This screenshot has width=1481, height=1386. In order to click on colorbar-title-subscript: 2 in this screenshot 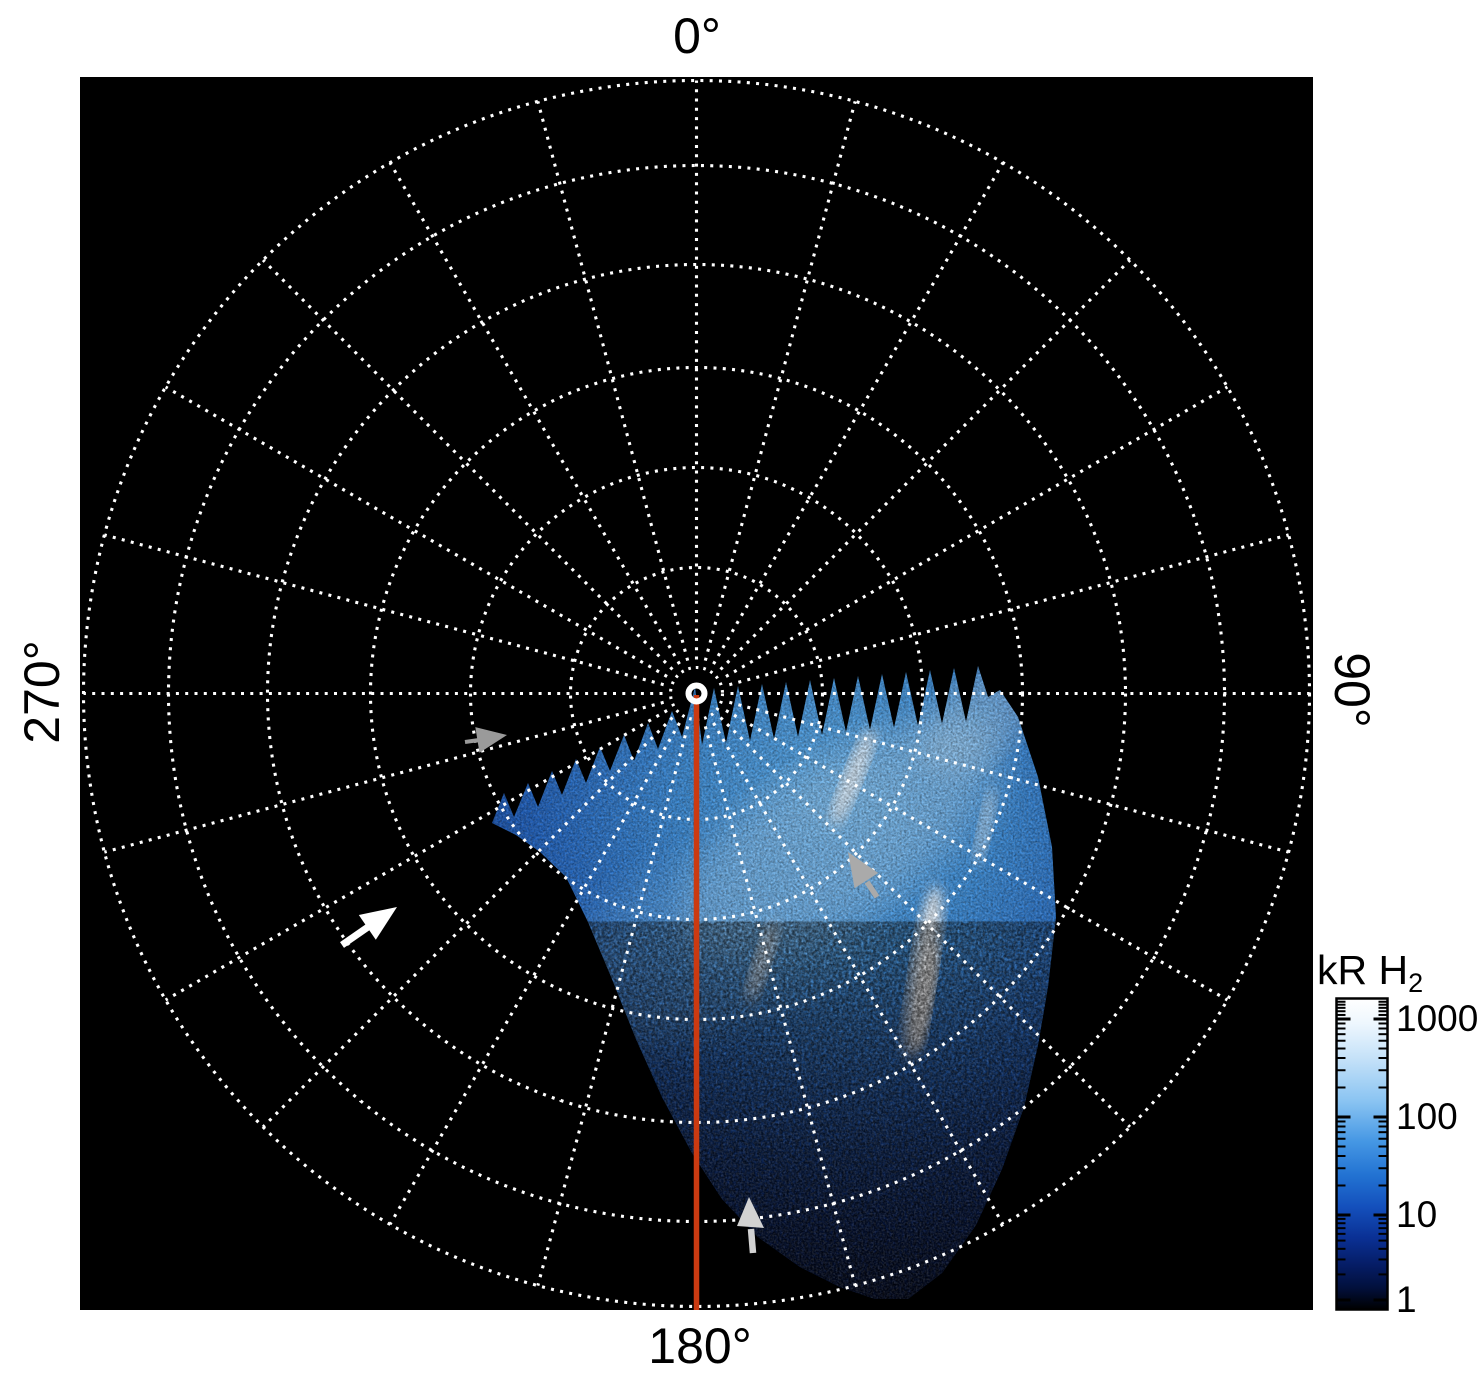, I will do `click(1416, 983)`.